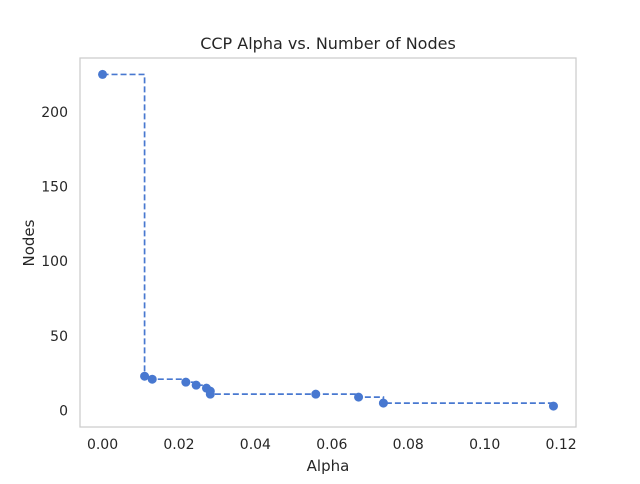 Image resolution: width=640 pixels, height=484 pixels. Describe the element at coordinates (484, 445) in the screenshot. I see `x-tick-label: 0.10` at that location.